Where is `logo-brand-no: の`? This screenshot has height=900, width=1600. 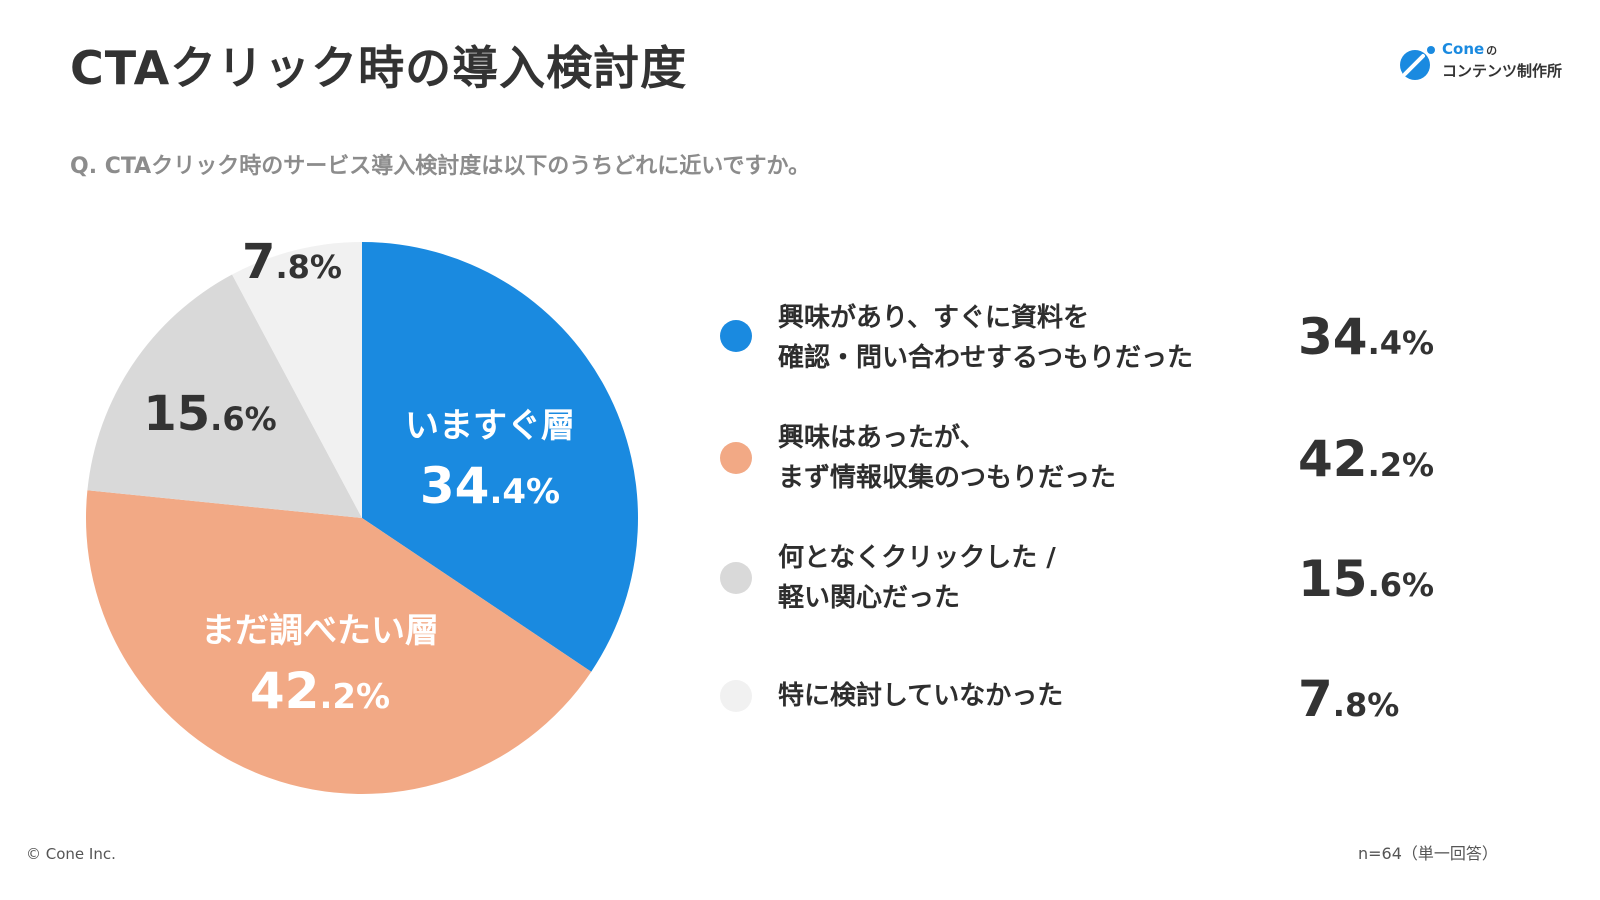 logo-brand-no: の is located at coordinates (1492, 50).